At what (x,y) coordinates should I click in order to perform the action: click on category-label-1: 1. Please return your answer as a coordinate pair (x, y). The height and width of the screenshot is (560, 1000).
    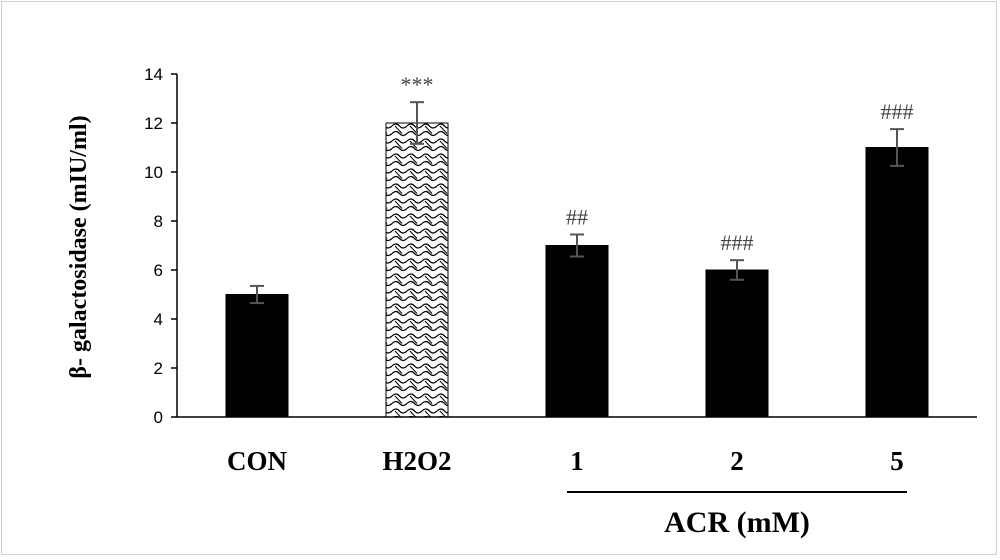
    Looking at the image, I should click on (577, 461).